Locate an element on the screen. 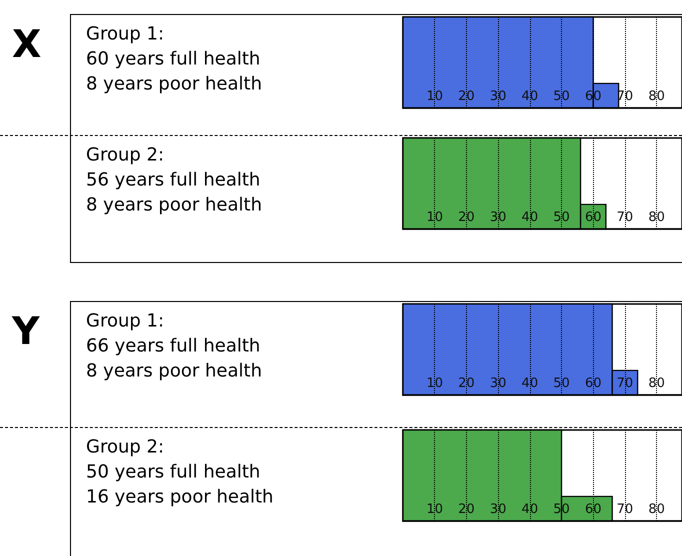 The image size is (682, 556). text: 60 years full health is located at coordinates (173, 59).